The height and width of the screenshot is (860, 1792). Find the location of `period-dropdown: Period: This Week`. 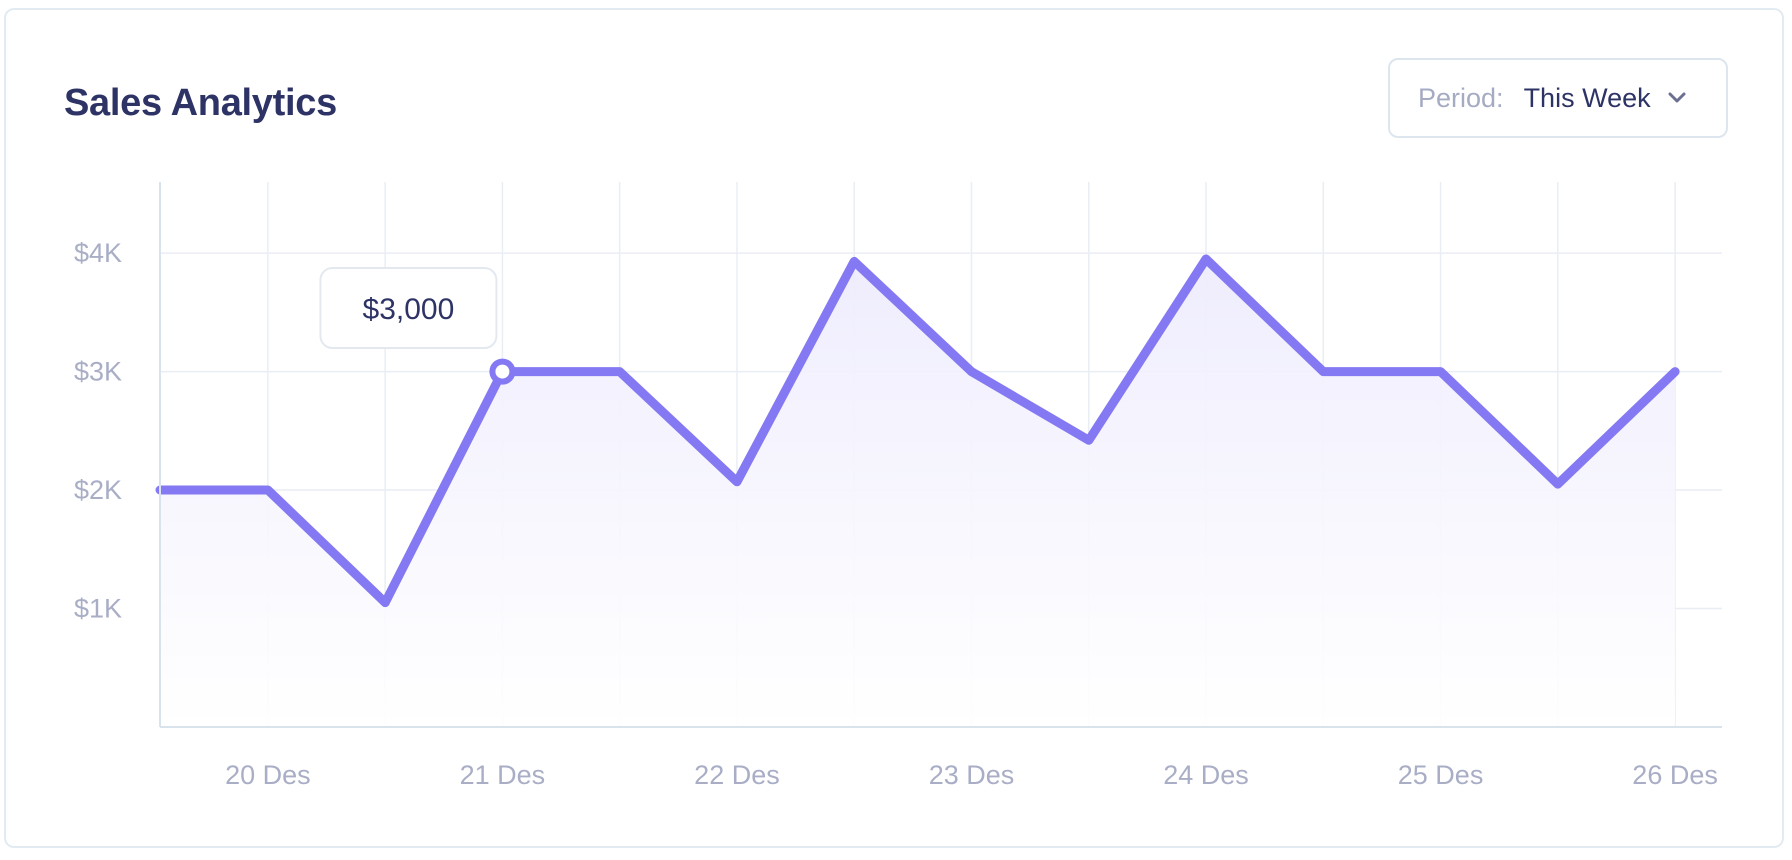

period-dropdown: Period: This Week is located at coordinates (1558, 98).